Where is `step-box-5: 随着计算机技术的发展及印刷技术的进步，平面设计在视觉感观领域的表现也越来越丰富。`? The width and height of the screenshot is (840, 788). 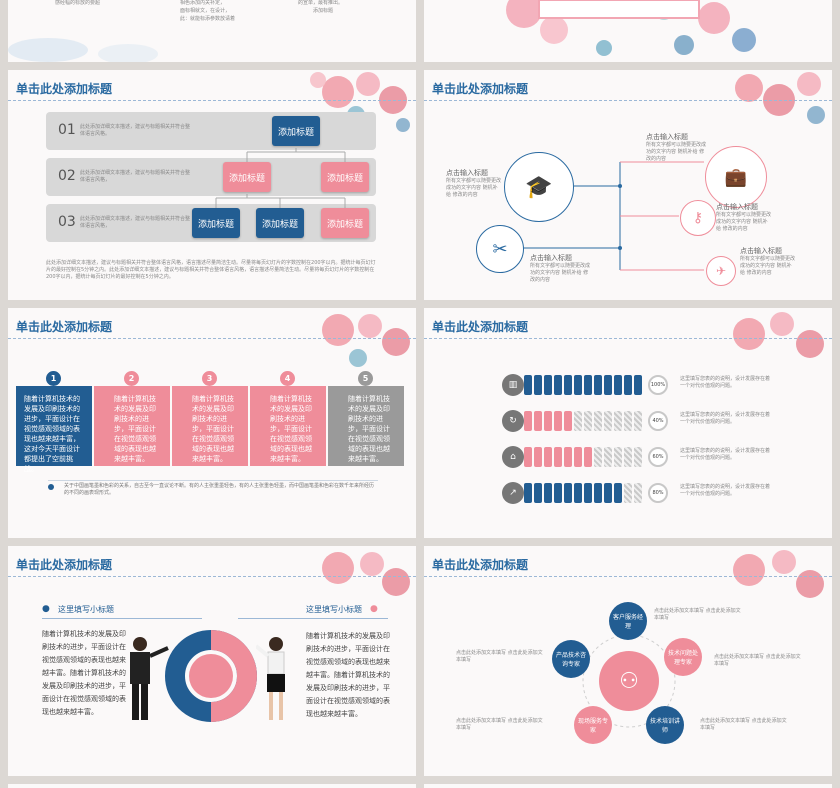
step-box-5: 随着计算机技术的发展及印刷技术的进步，平面设计在视觉感观领域的表现也越来越丰富。 is located at coordinates (366, 426).